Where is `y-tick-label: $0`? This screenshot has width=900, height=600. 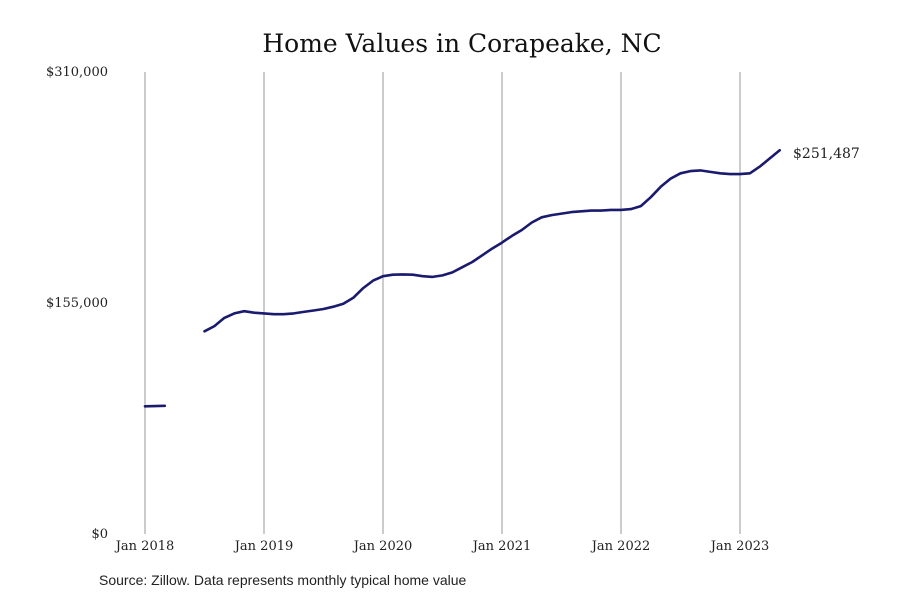 y-tick-label: $0 is located at coordinates (99, 534).